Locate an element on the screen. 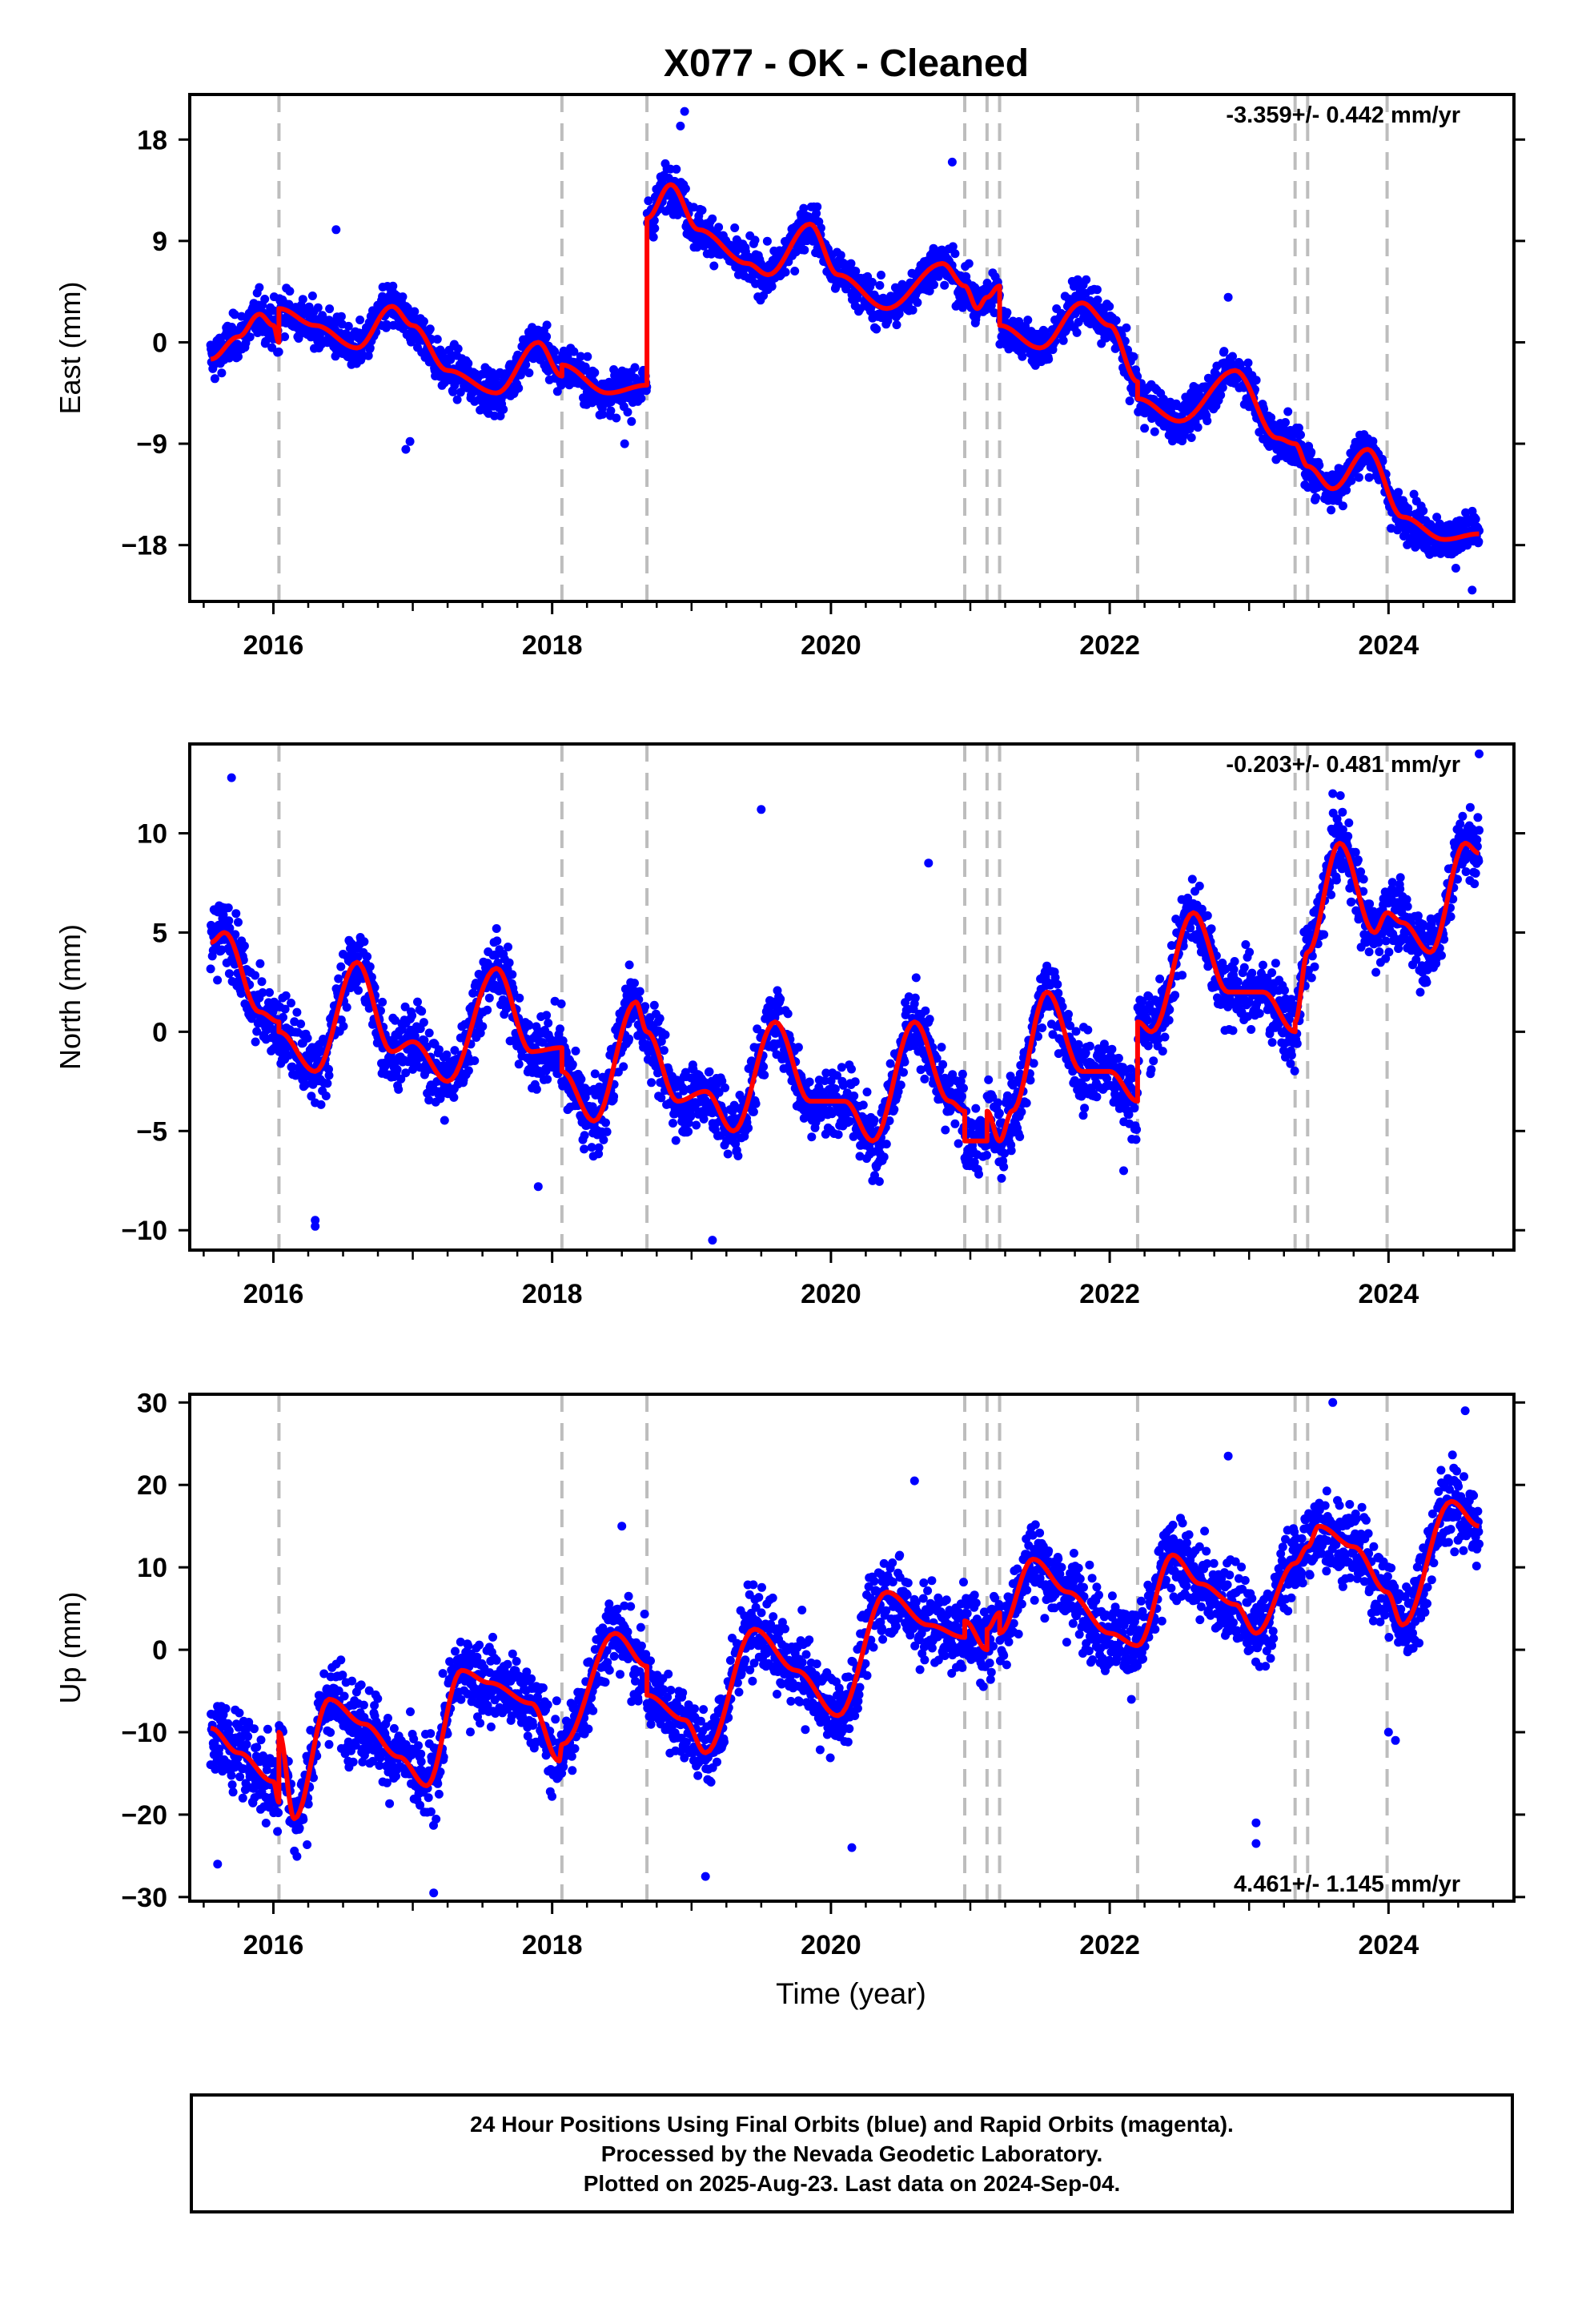 The width and height of the screenshot is (1582, 2324). chart-title: X077 - OK - Cleaned is located at coordinates (847, 63).